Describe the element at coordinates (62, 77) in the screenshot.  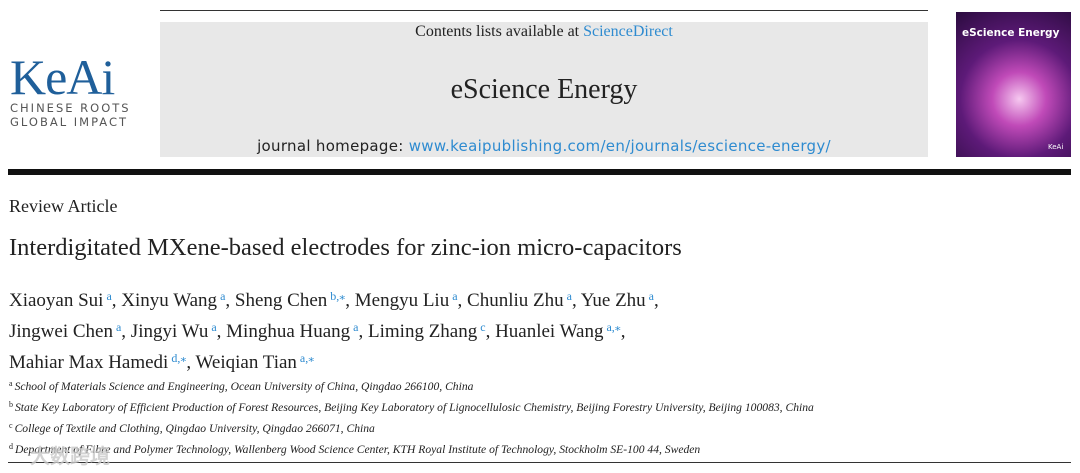
I see `logo: KeAi` at that location.